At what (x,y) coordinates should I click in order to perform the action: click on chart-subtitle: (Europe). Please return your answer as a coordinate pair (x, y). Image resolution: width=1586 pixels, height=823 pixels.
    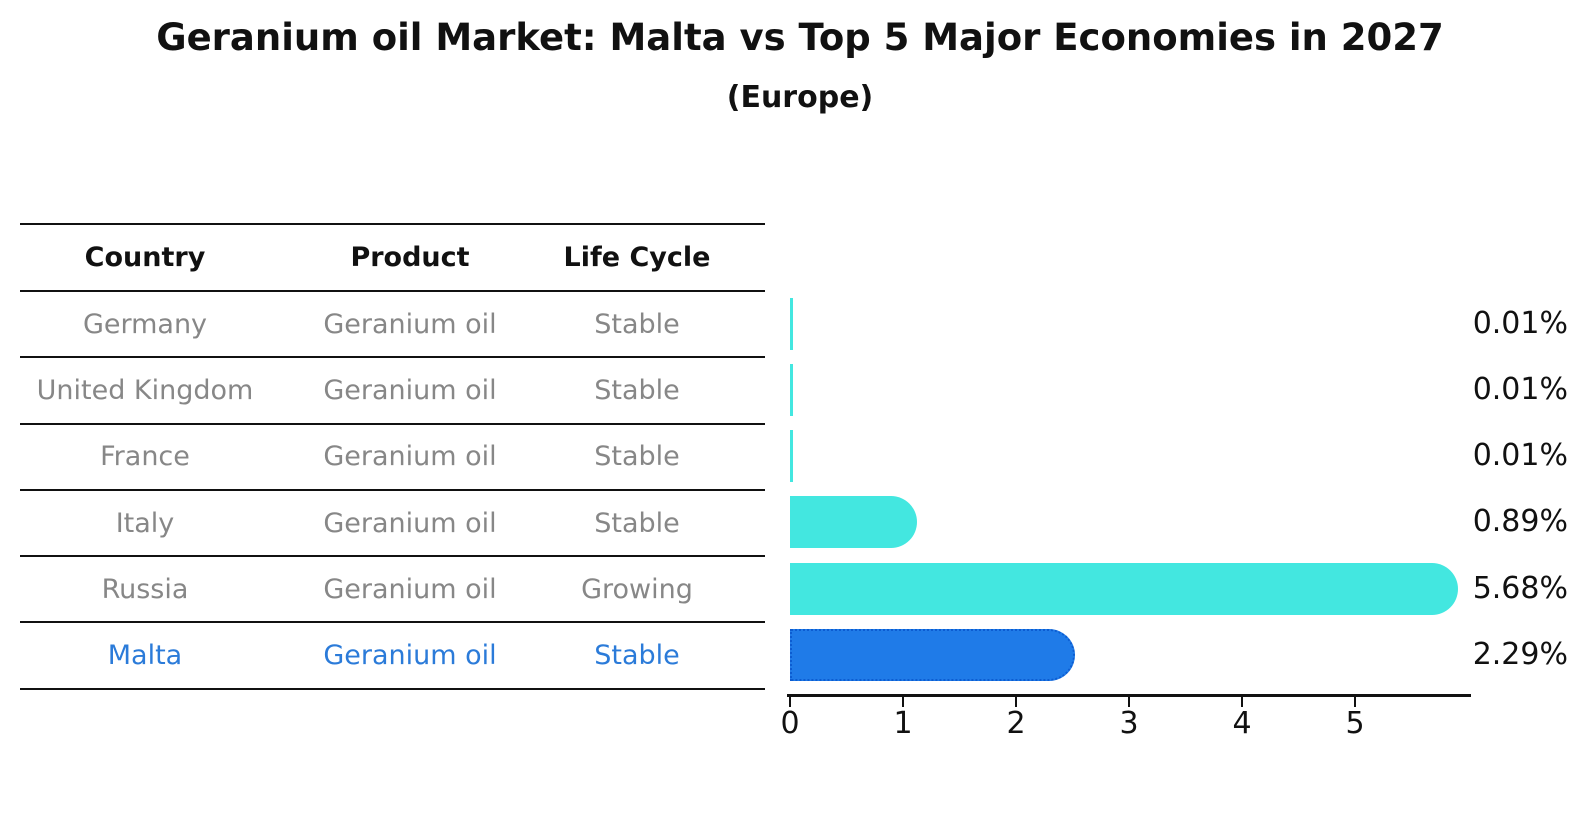
    Looking at the image, I should click on (800, 97).